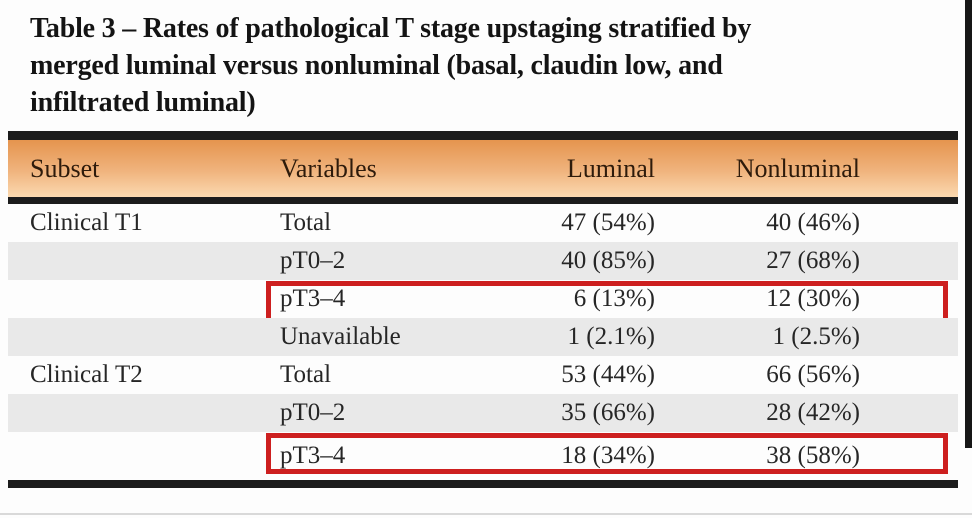  Describe the element at coordinates (143, 102) in the screenshot. I see `caption-line: infiltrated luminal)` at that location.